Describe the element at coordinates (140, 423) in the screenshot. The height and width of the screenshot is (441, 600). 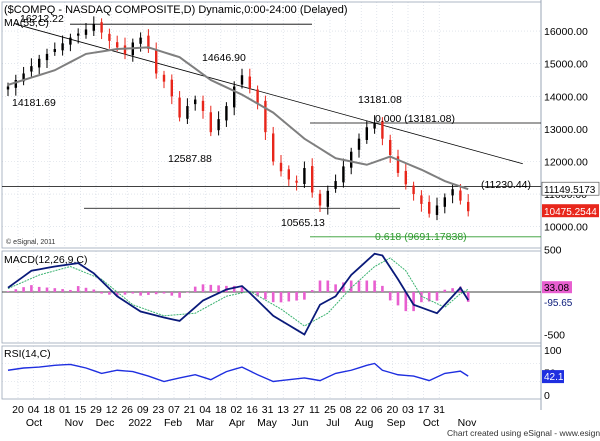
I see `x-major-label: 2022` at that location.